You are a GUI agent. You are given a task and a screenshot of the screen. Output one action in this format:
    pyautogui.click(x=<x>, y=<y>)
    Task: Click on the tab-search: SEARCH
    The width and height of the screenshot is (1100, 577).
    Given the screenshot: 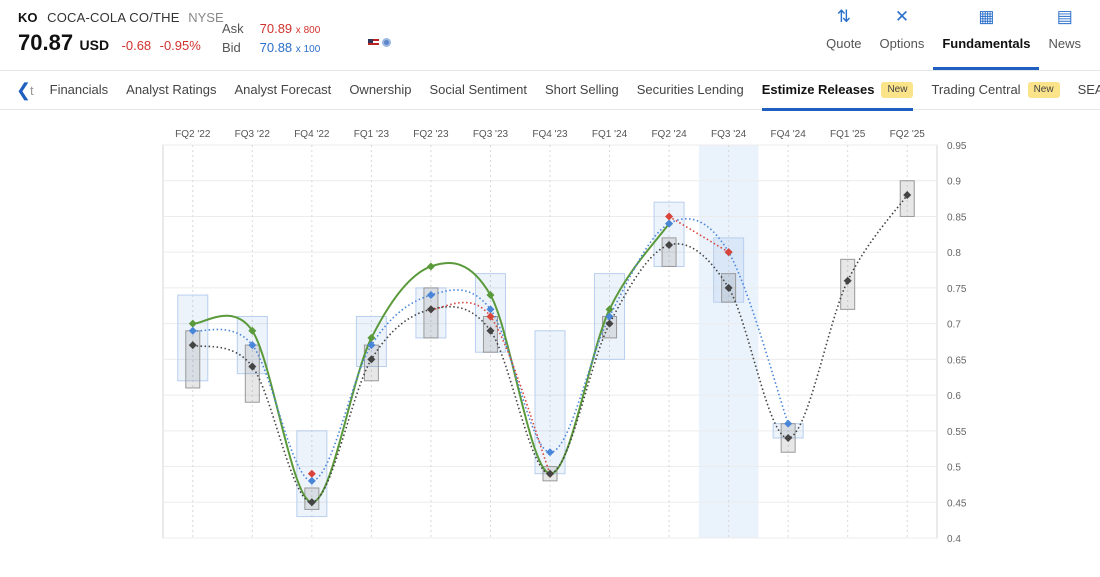 What is the action you would take?
    pyautogui.click(x=1089, y=90)
    